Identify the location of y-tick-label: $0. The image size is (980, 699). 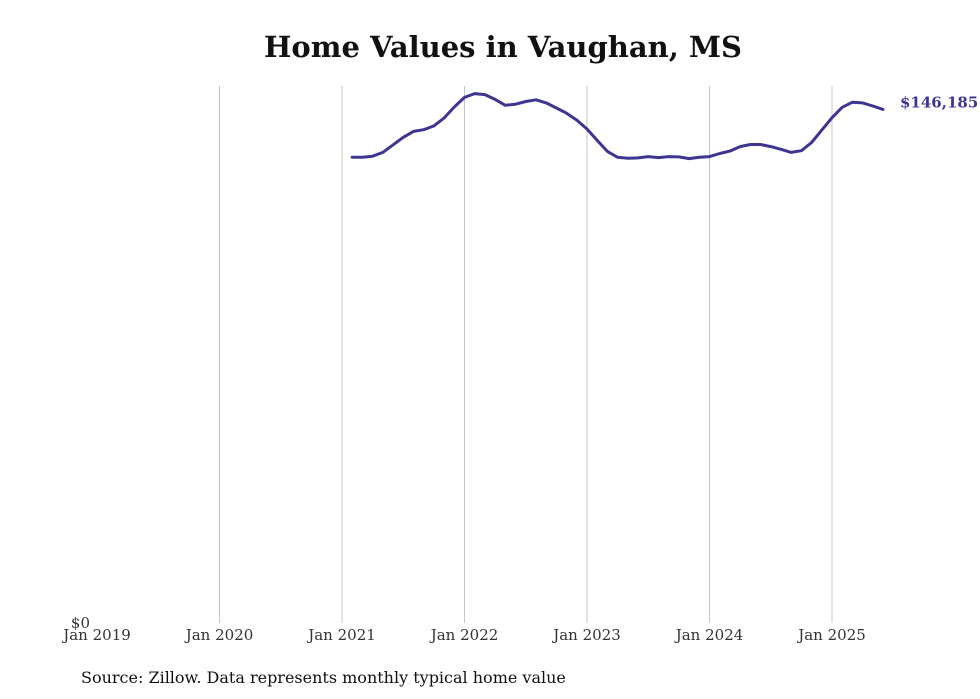
(80, 623).